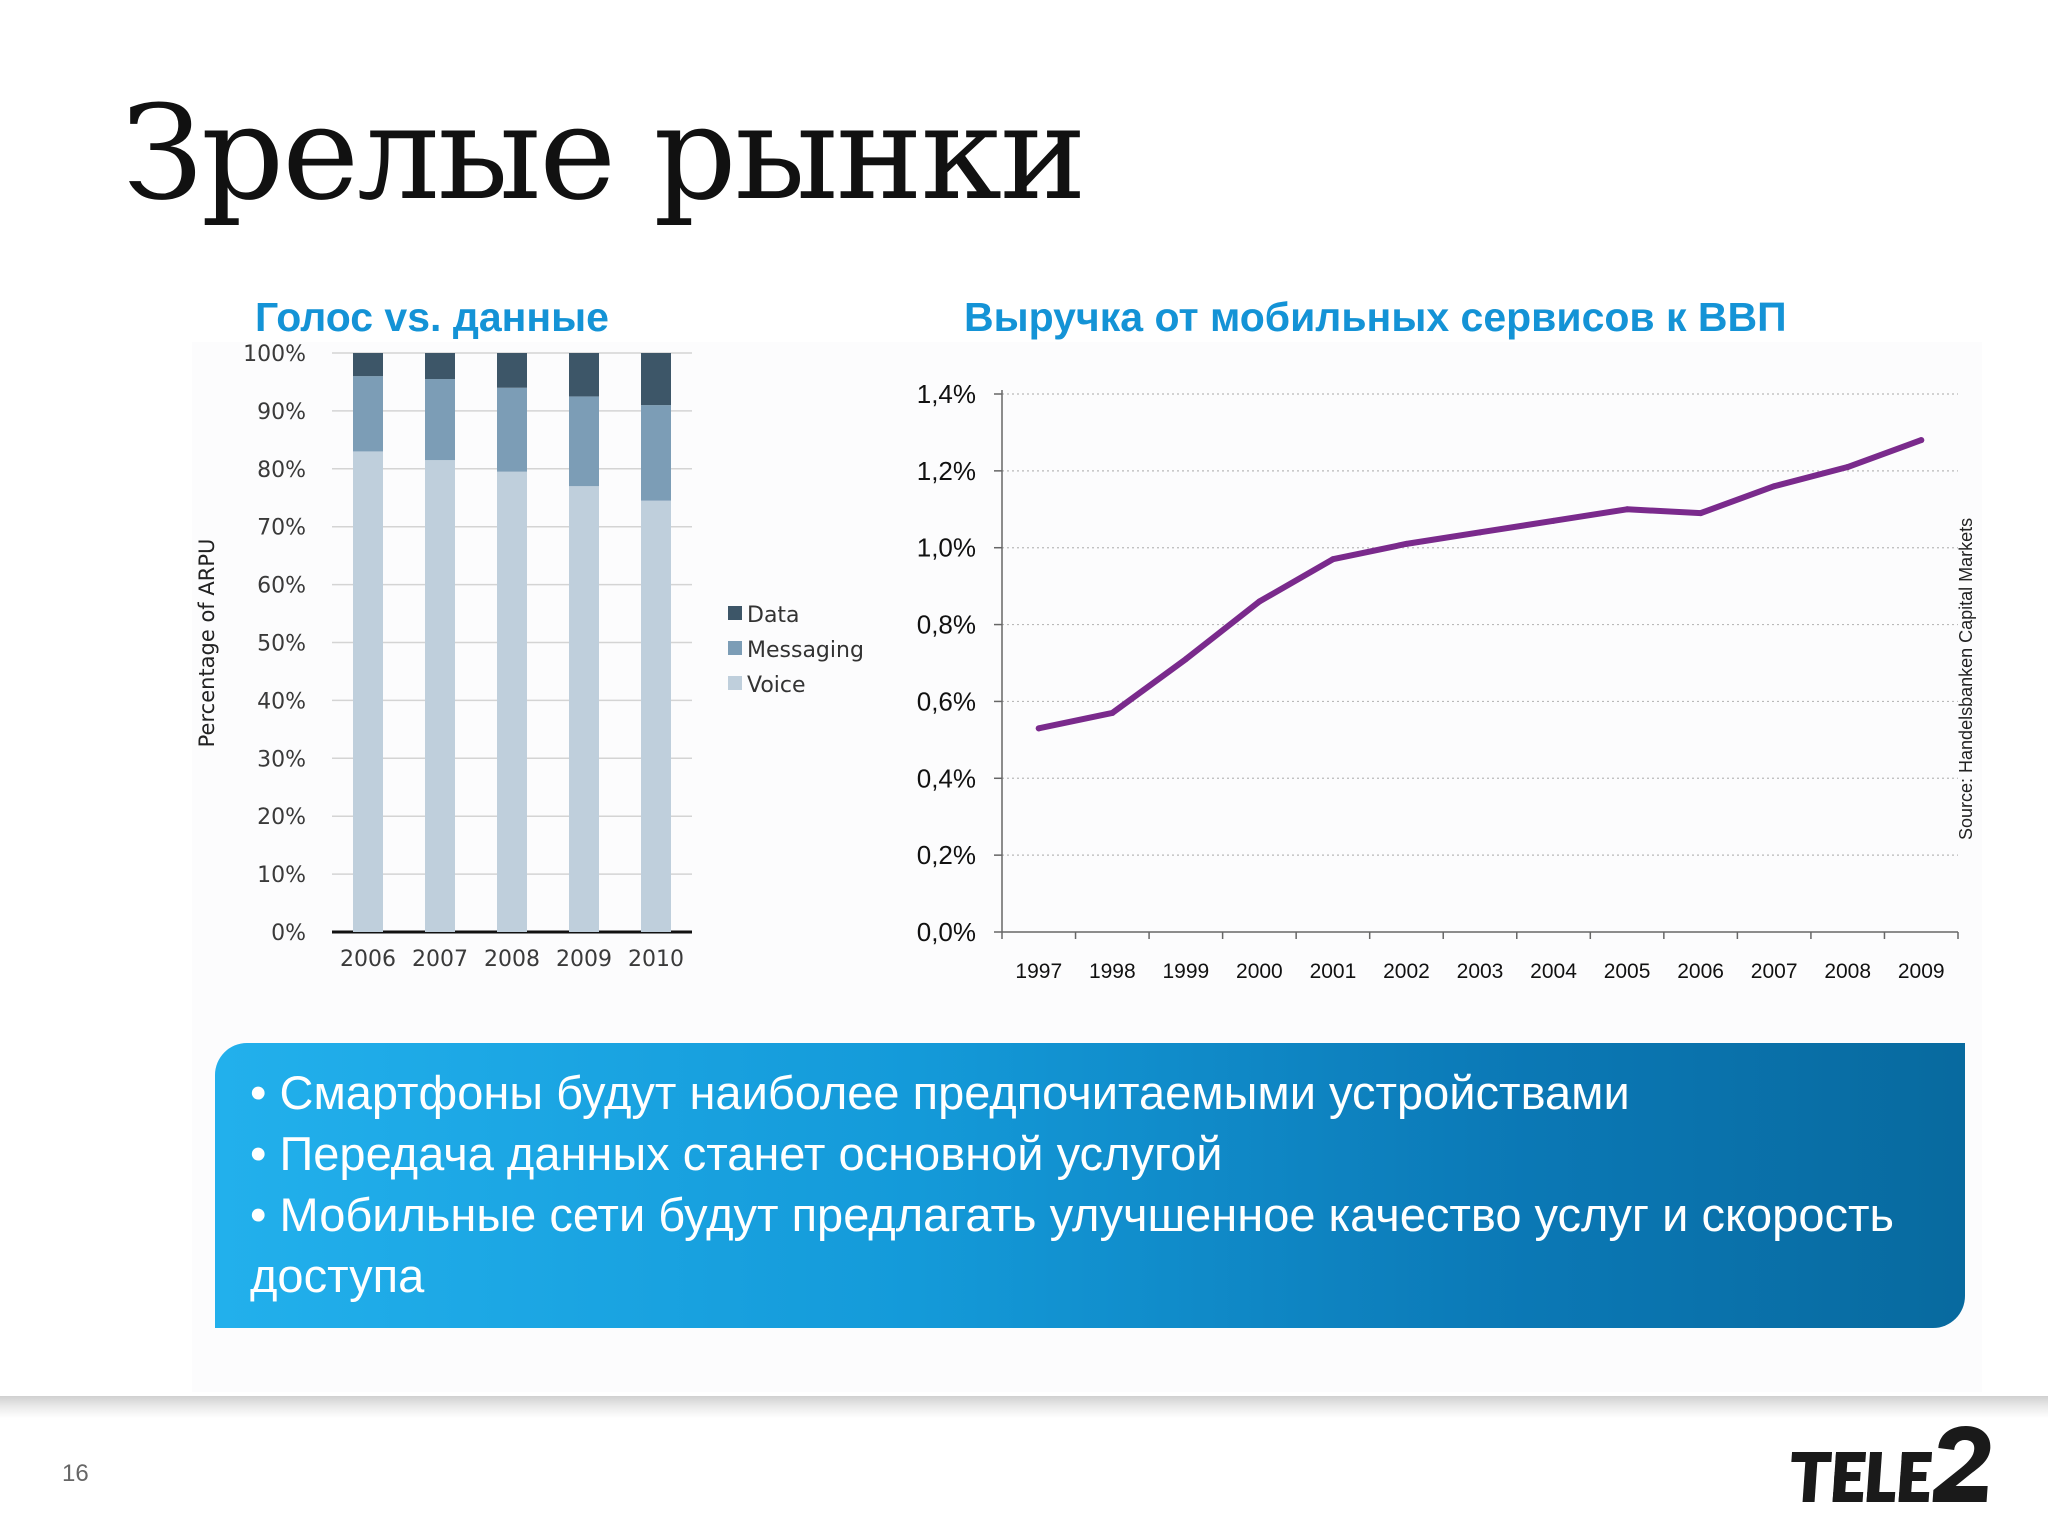  Describe the element at coordinates (1480, 532) in the screenshot. I see `line-point-2003` at that location.